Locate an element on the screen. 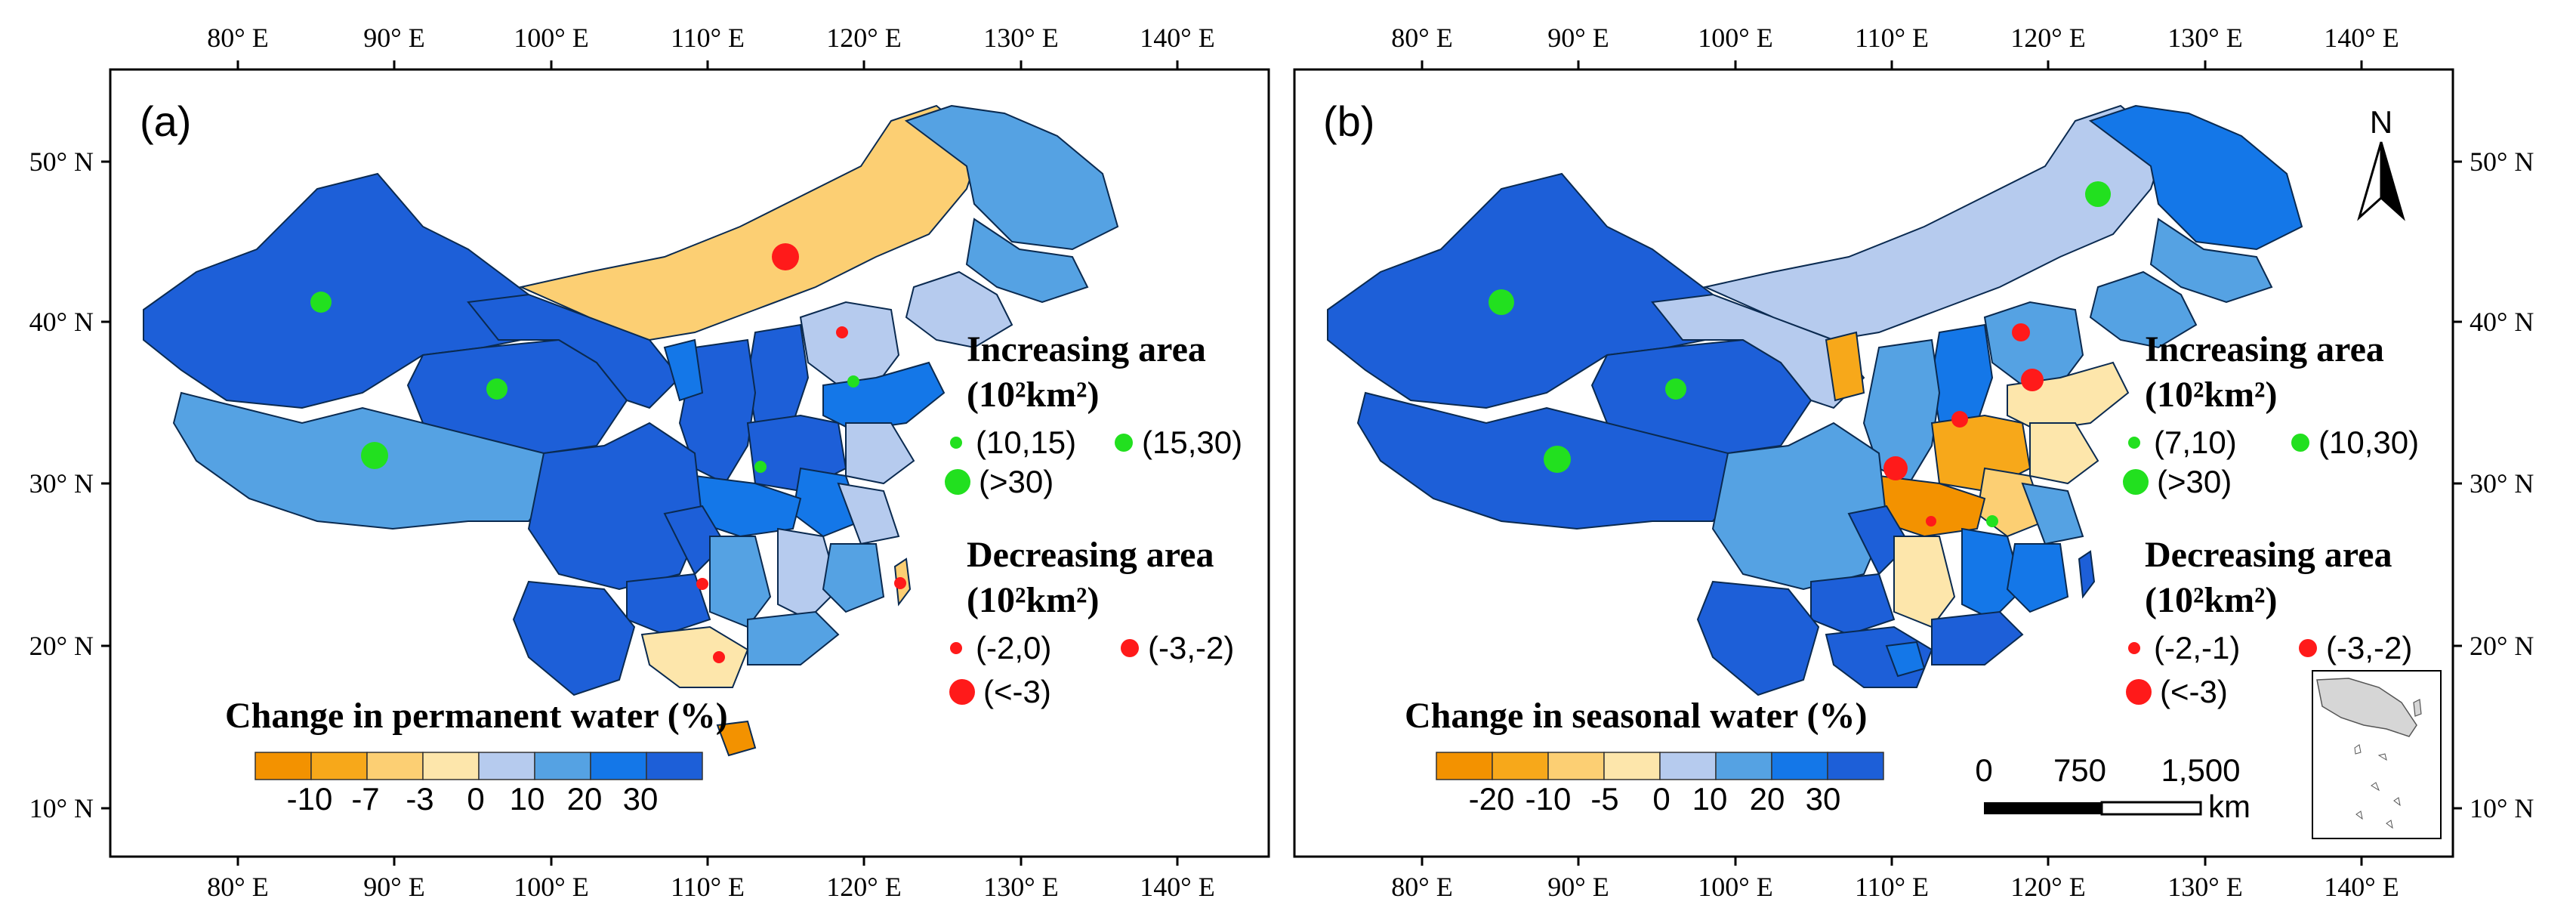 This screenshot has width=2576, height=911. legend-label: (10,30) is located at coordinates (2368, 442).